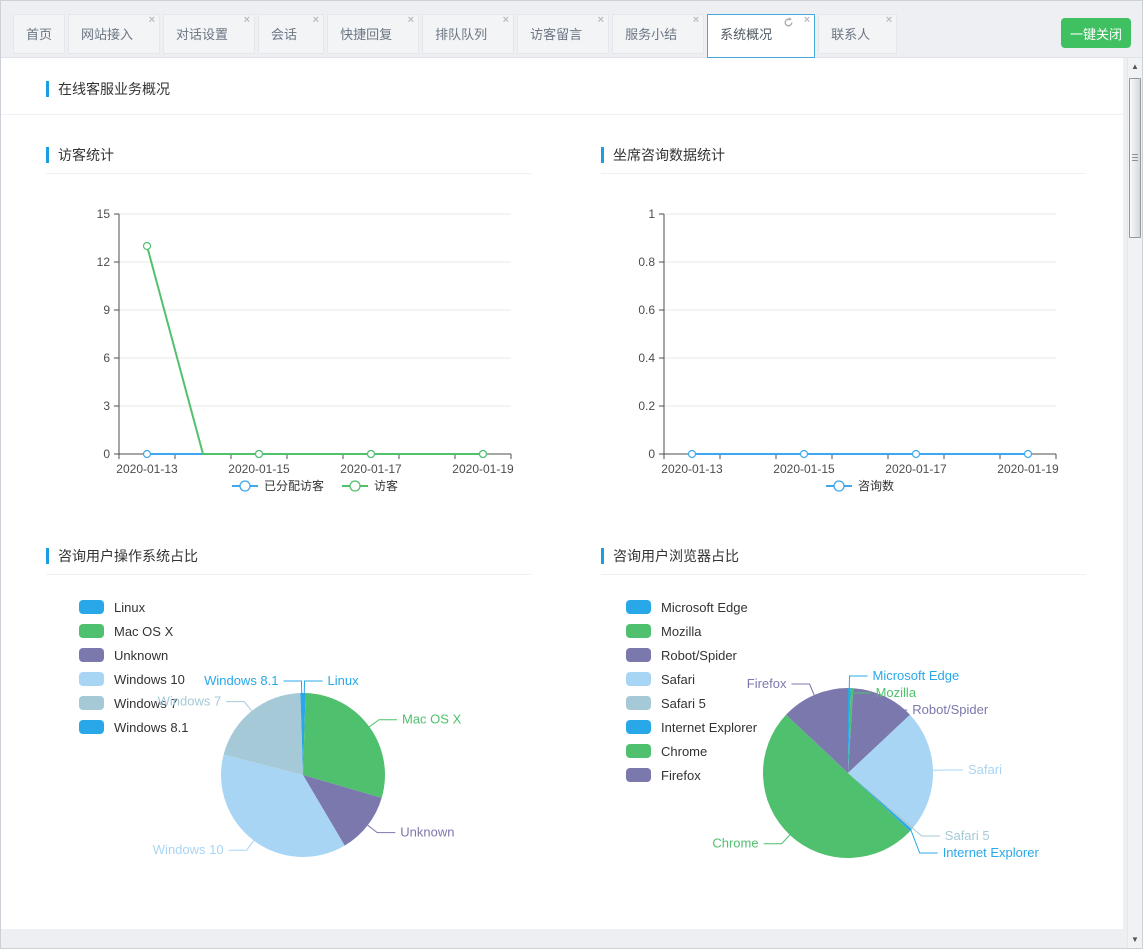  I want to click on svg-text: 0.2, so click(646, 406).